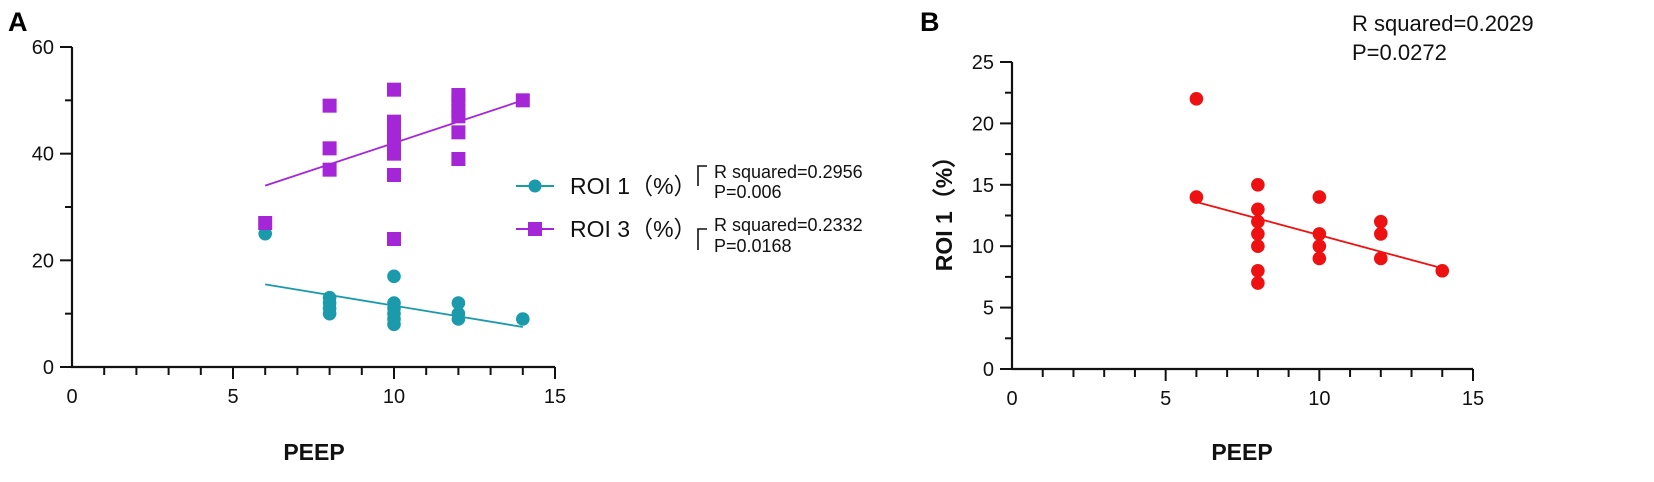 This screenshot has width=1654, height=482. Describe the element at coordinates (71, 397) in the screenshot. I see `panel-a-x-tick-label: 0` at that location.